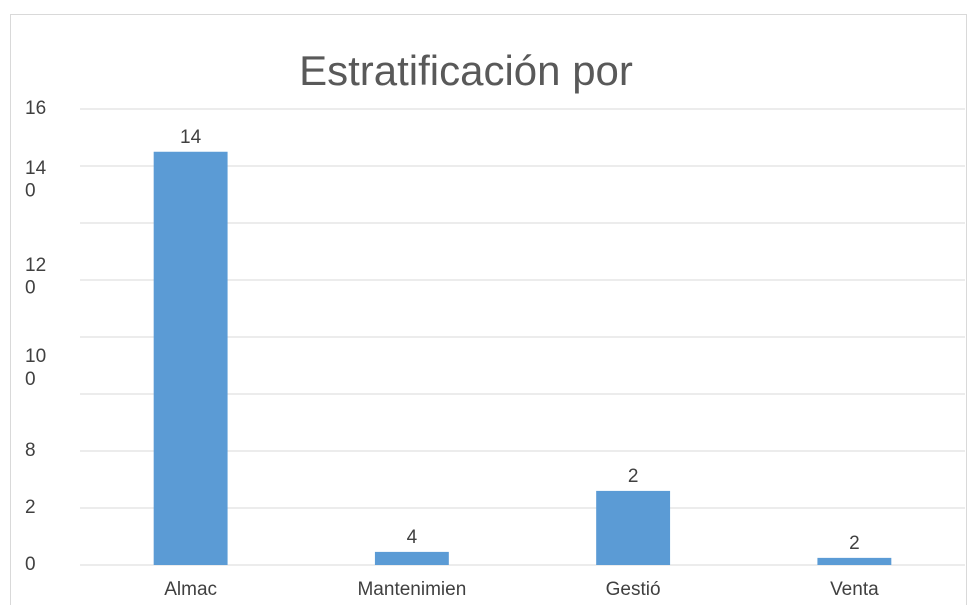 The image size is (977, 605). I want to click on data-label: 4, so click(412, 537).